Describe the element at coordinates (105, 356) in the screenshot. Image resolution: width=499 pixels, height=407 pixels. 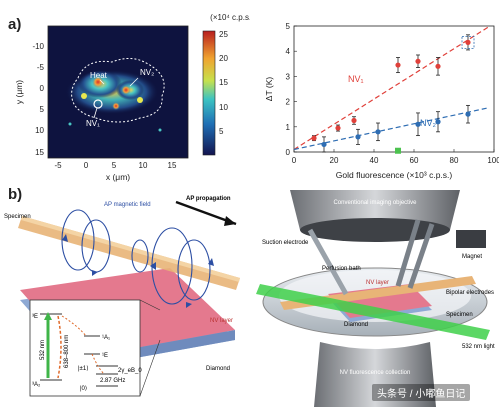
I see `inset-1e-label: ¹E` at that location.